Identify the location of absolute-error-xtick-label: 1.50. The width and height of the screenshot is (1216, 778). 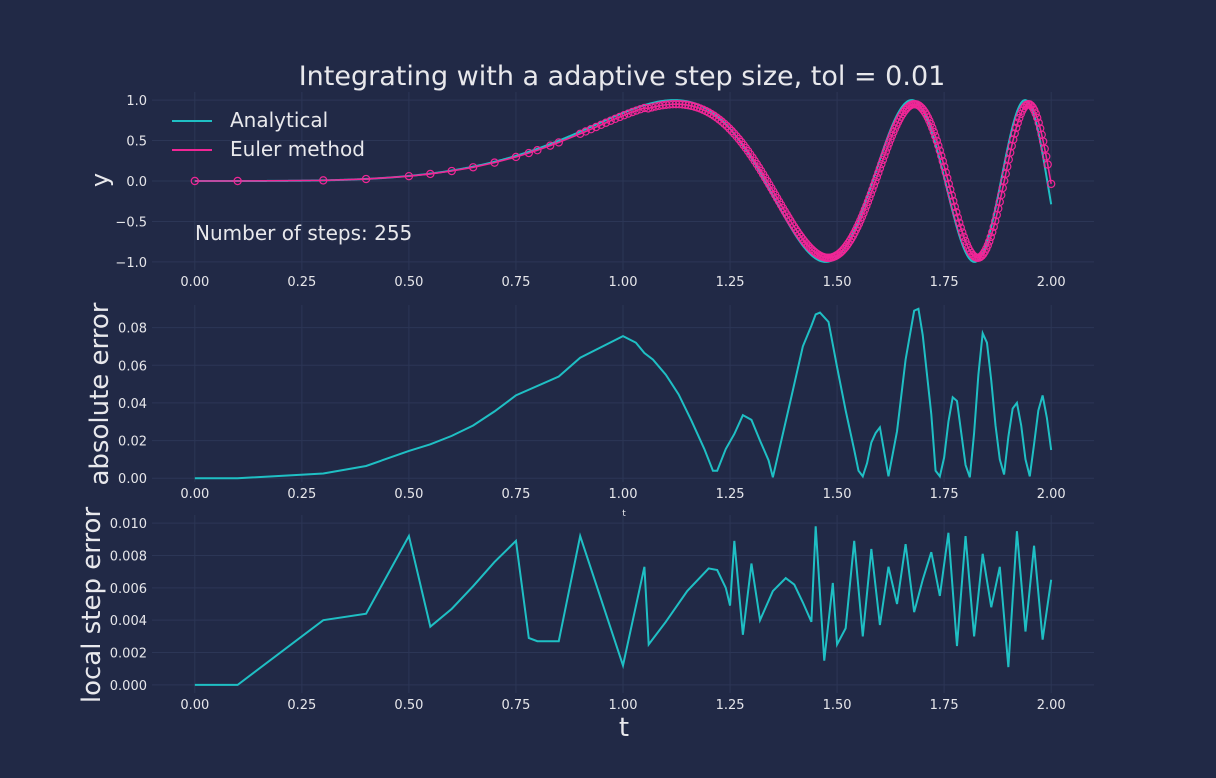
(837, 494).